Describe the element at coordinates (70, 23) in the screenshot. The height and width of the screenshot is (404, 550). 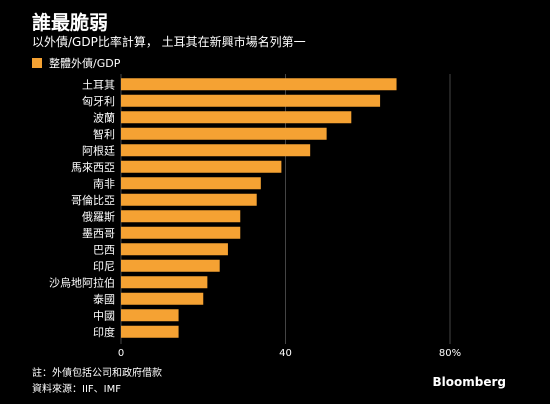
I see `chart-title: 誰最脆弱` at that location.